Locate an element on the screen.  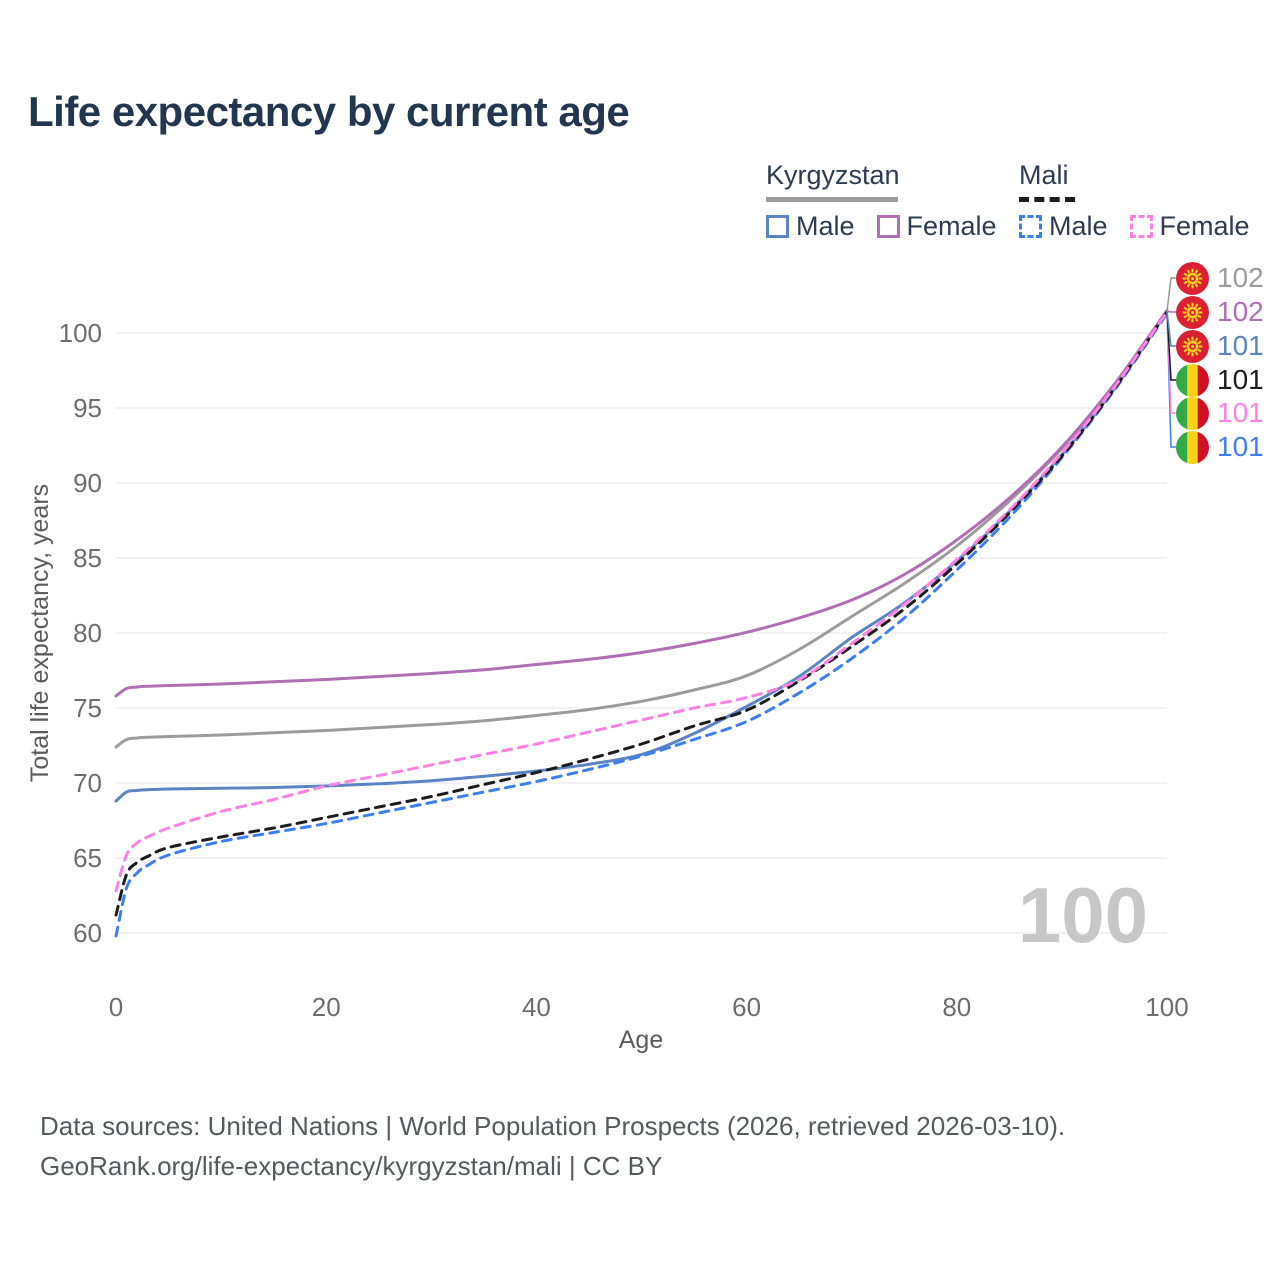
x-tick-label: 80 is located at coordinates (956, 1007).